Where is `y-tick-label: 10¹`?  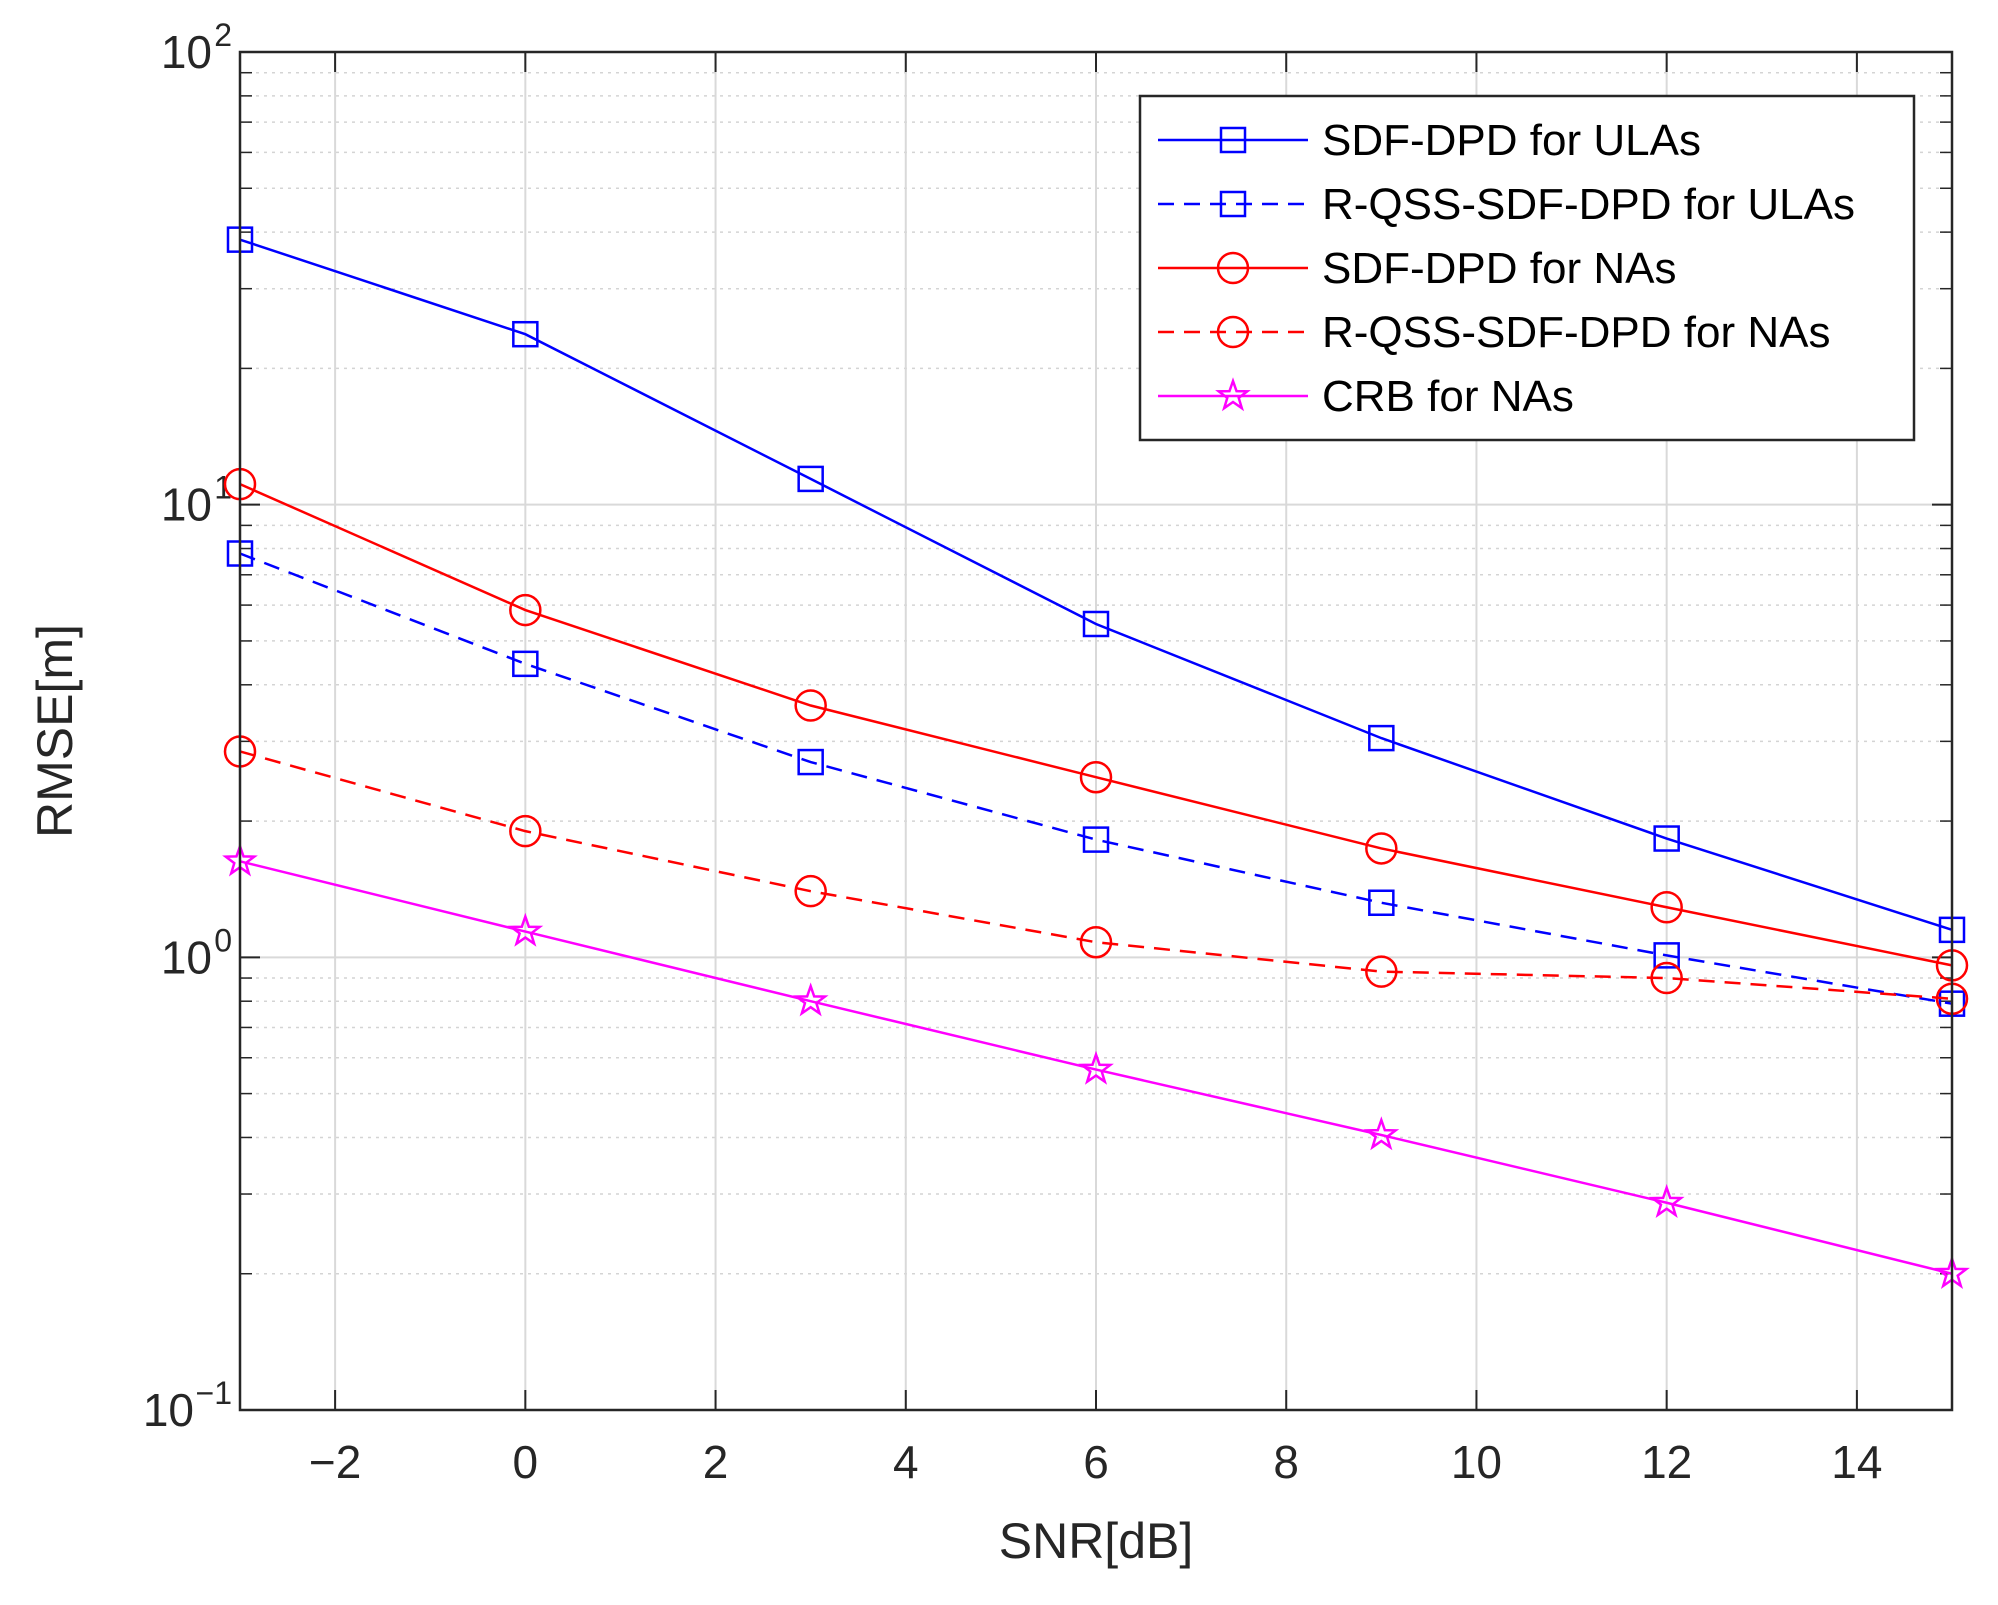
y-tick-label: 10¹ is located at coordinates (196, 500).